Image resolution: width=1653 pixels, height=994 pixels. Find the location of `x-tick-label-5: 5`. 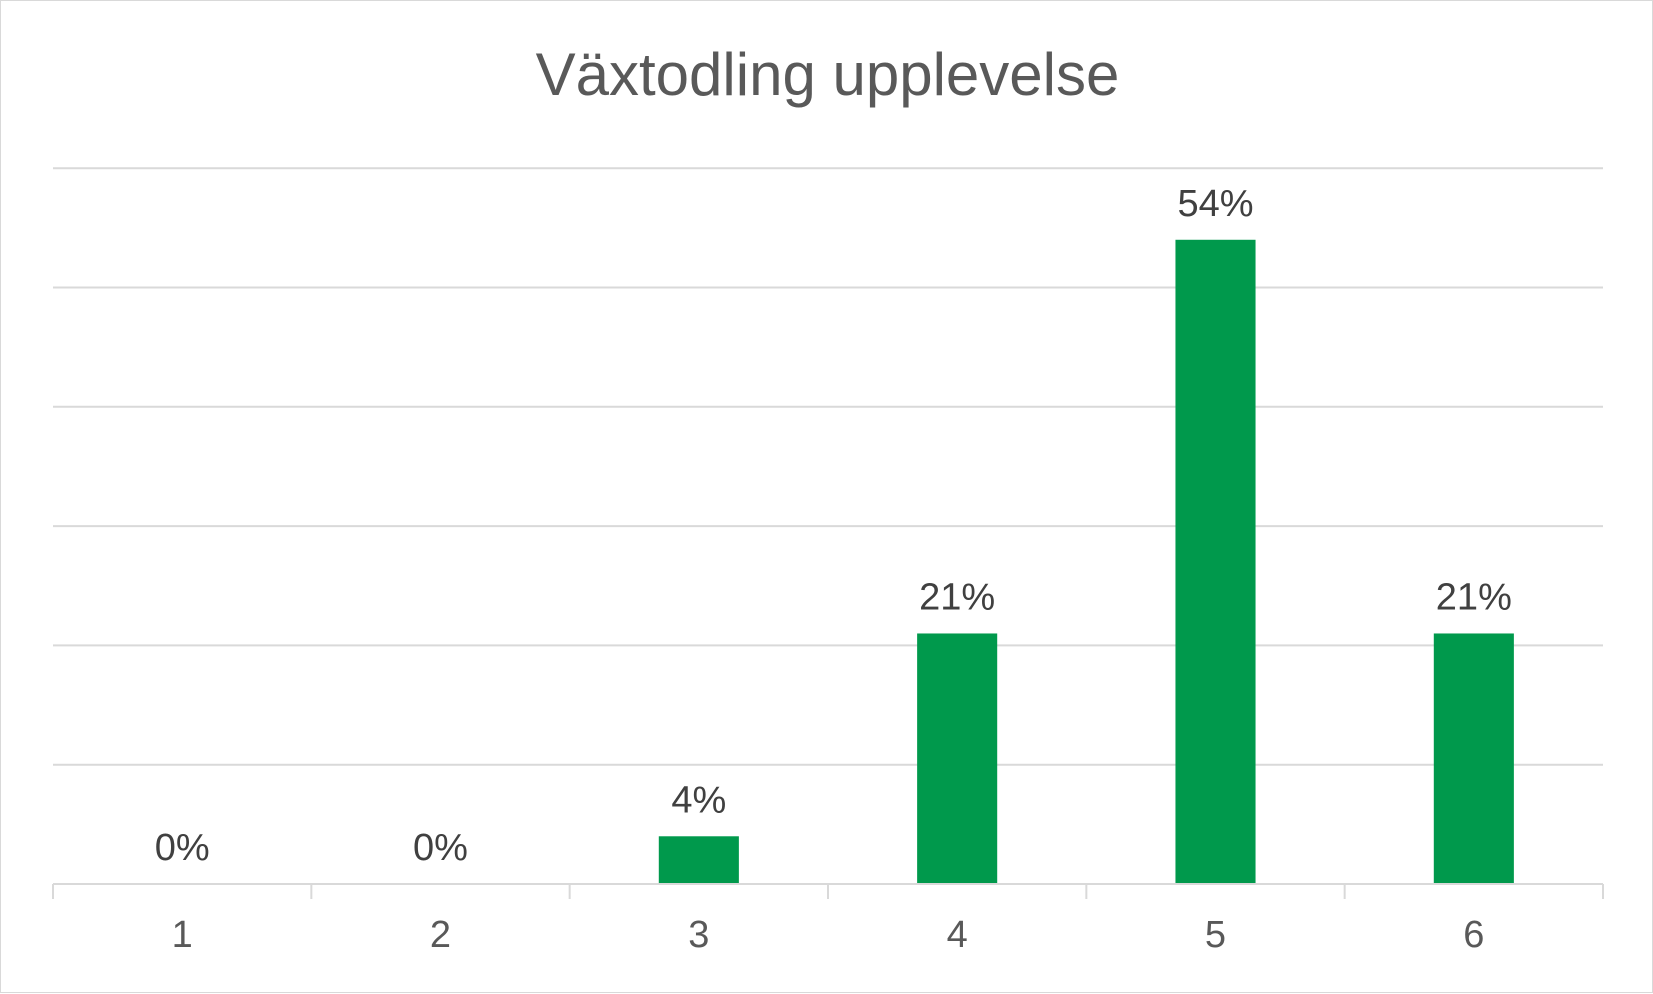

x-tick-label-5: 5 is located at coordinates (1215, 935).